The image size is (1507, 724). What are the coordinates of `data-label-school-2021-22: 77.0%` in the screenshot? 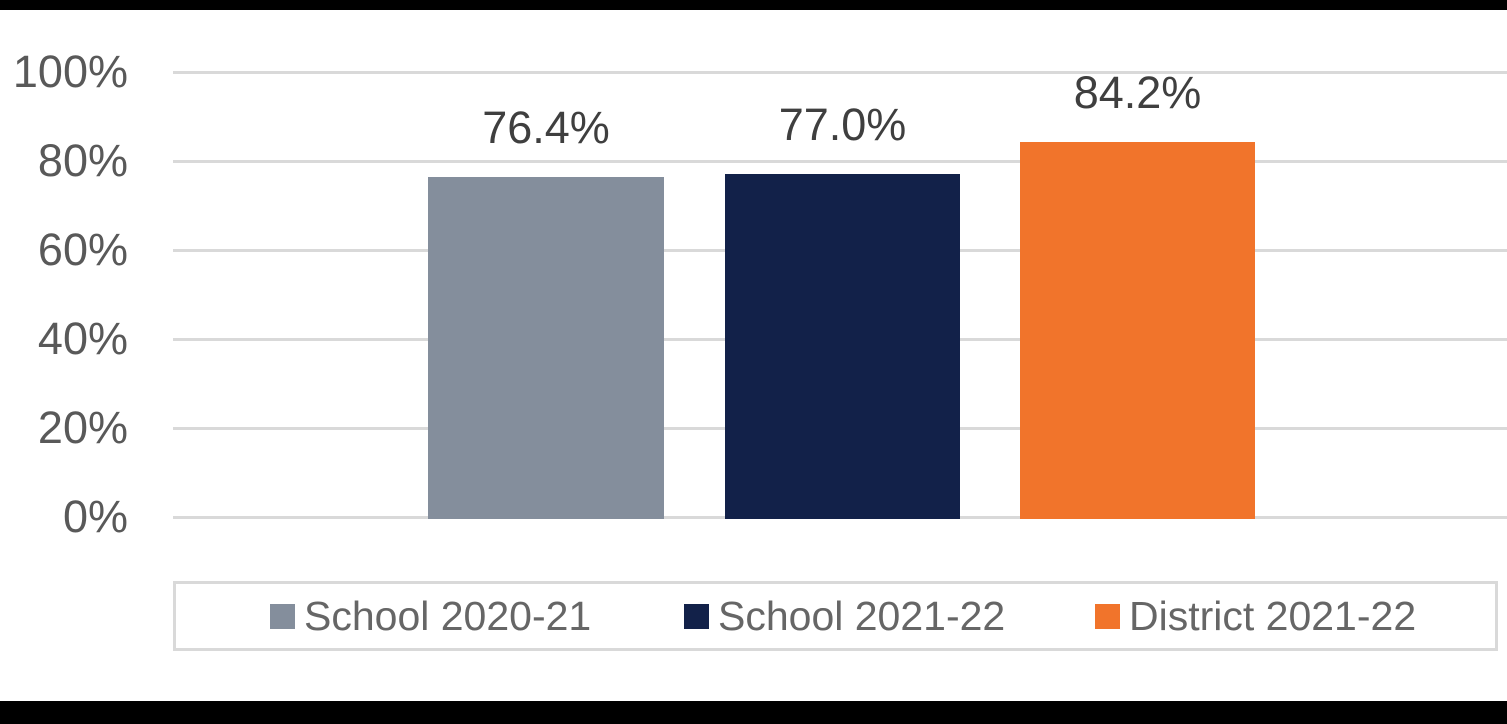 It's located at (842, 125).